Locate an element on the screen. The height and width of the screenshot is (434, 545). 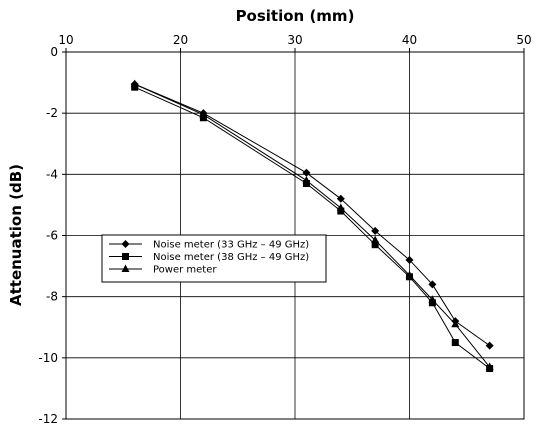
y-tick-label: -12 is located at coordinates (48, 419).